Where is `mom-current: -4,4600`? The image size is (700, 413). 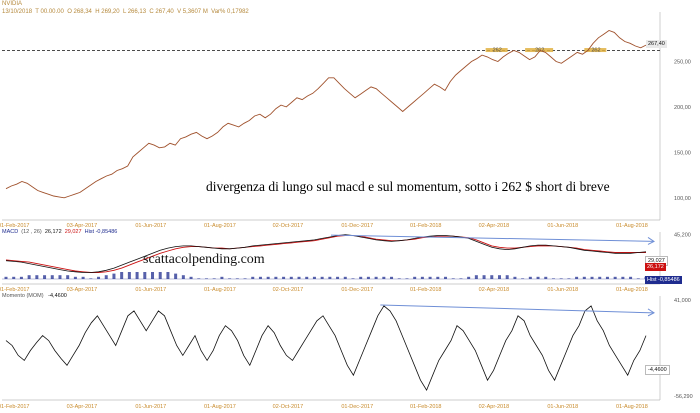 mom-current: -4,4600 is located at coordinates (57, 296).